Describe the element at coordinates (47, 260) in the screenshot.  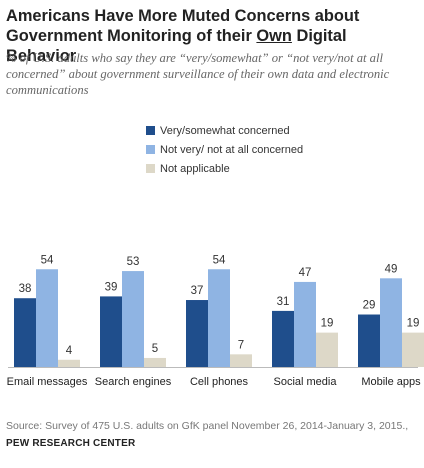
I see `data-label-0-1: 54` at that location.